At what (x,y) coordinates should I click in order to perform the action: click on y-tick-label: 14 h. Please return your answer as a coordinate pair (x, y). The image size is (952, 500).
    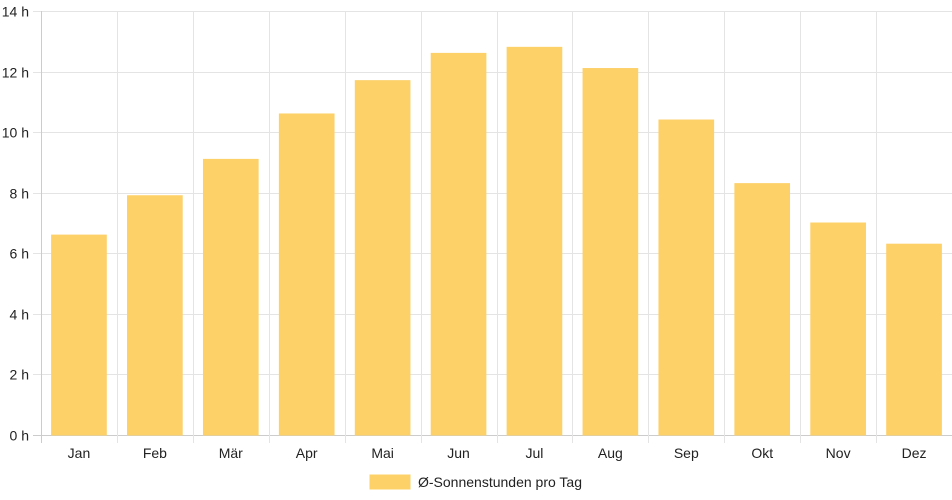
    Looking at the image, I should click on (15, 12).